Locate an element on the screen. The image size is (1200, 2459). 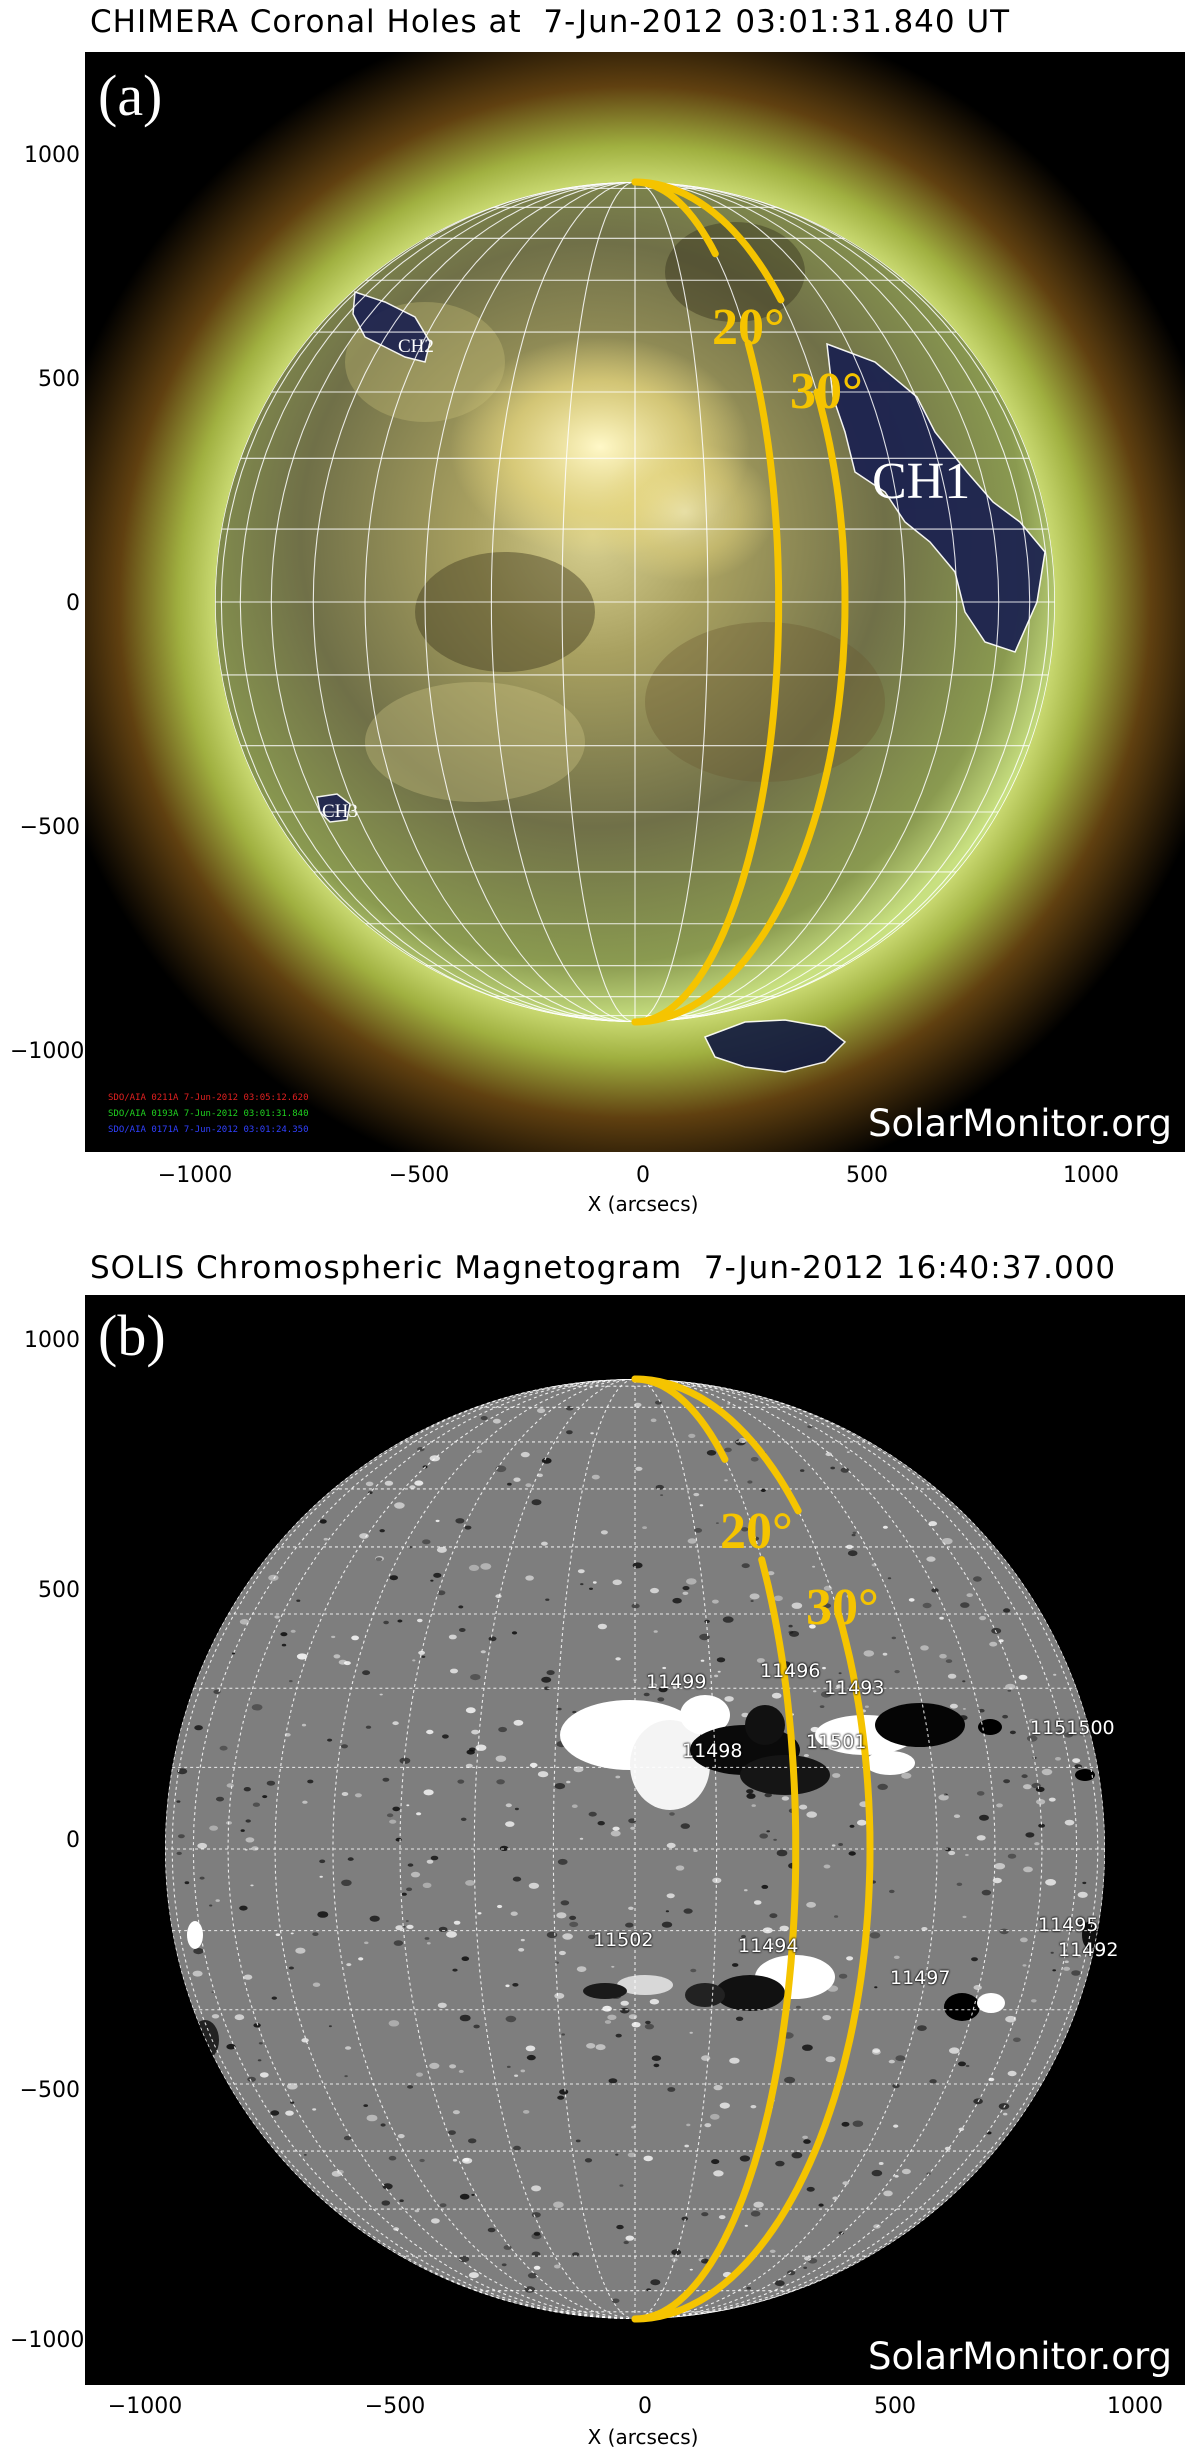
instrument-line-211: SDO/AIA 0211A 7-Jun-2012 03:05:12.620 is located at coordinates (208, 1098).